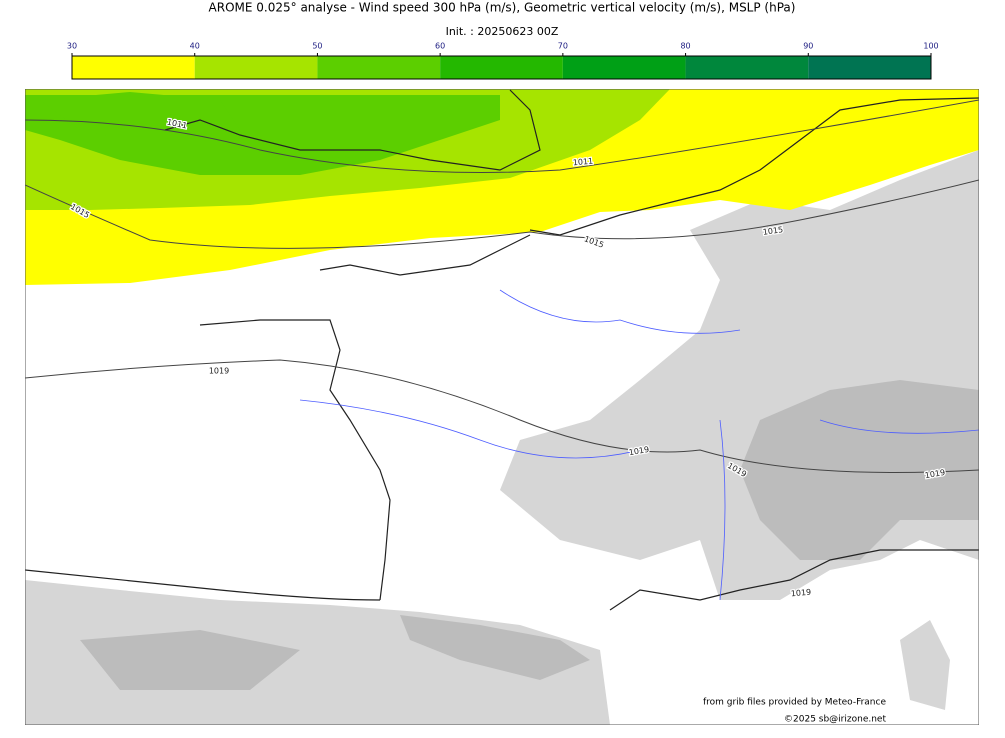 This screenshot has width=1005, height=738. What do you see at coordinates (195, 46) in the screenshot?
I see `colorbar-tick-label: 40` at bounding box center [195, 46].